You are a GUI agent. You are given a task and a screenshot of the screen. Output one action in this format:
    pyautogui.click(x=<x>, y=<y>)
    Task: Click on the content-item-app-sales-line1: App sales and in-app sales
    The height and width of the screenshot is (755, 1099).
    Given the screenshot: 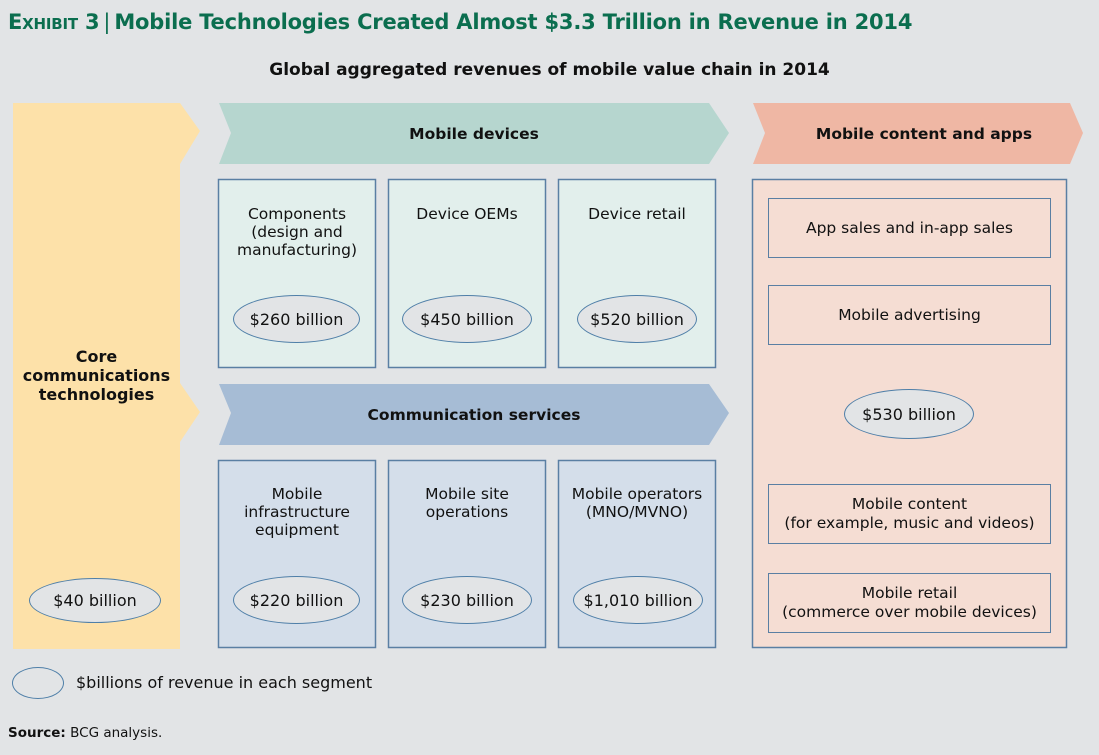 What is the action you would take?
    pyautogui.click(x=909, y=227)
    